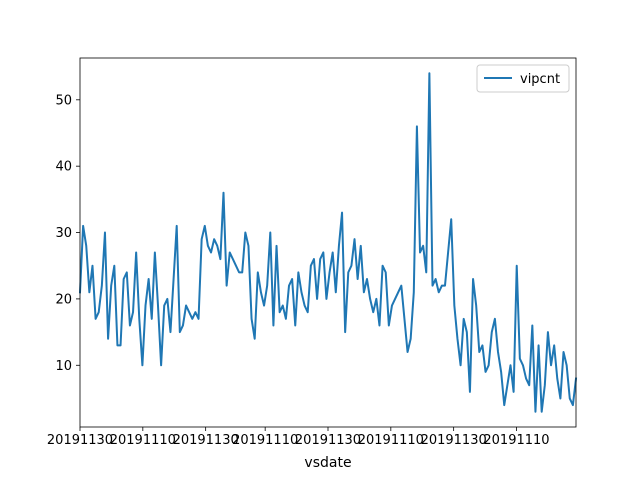 The image size is (640, 480). I want to click on y-tick-label: 20, so click(63, 299).